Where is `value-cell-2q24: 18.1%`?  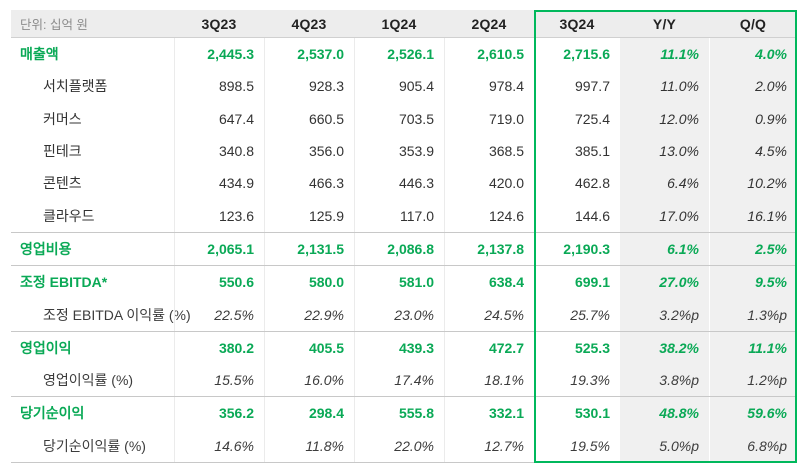
value-cell-2q24: 18.1% is located at coordinates (489, 380).